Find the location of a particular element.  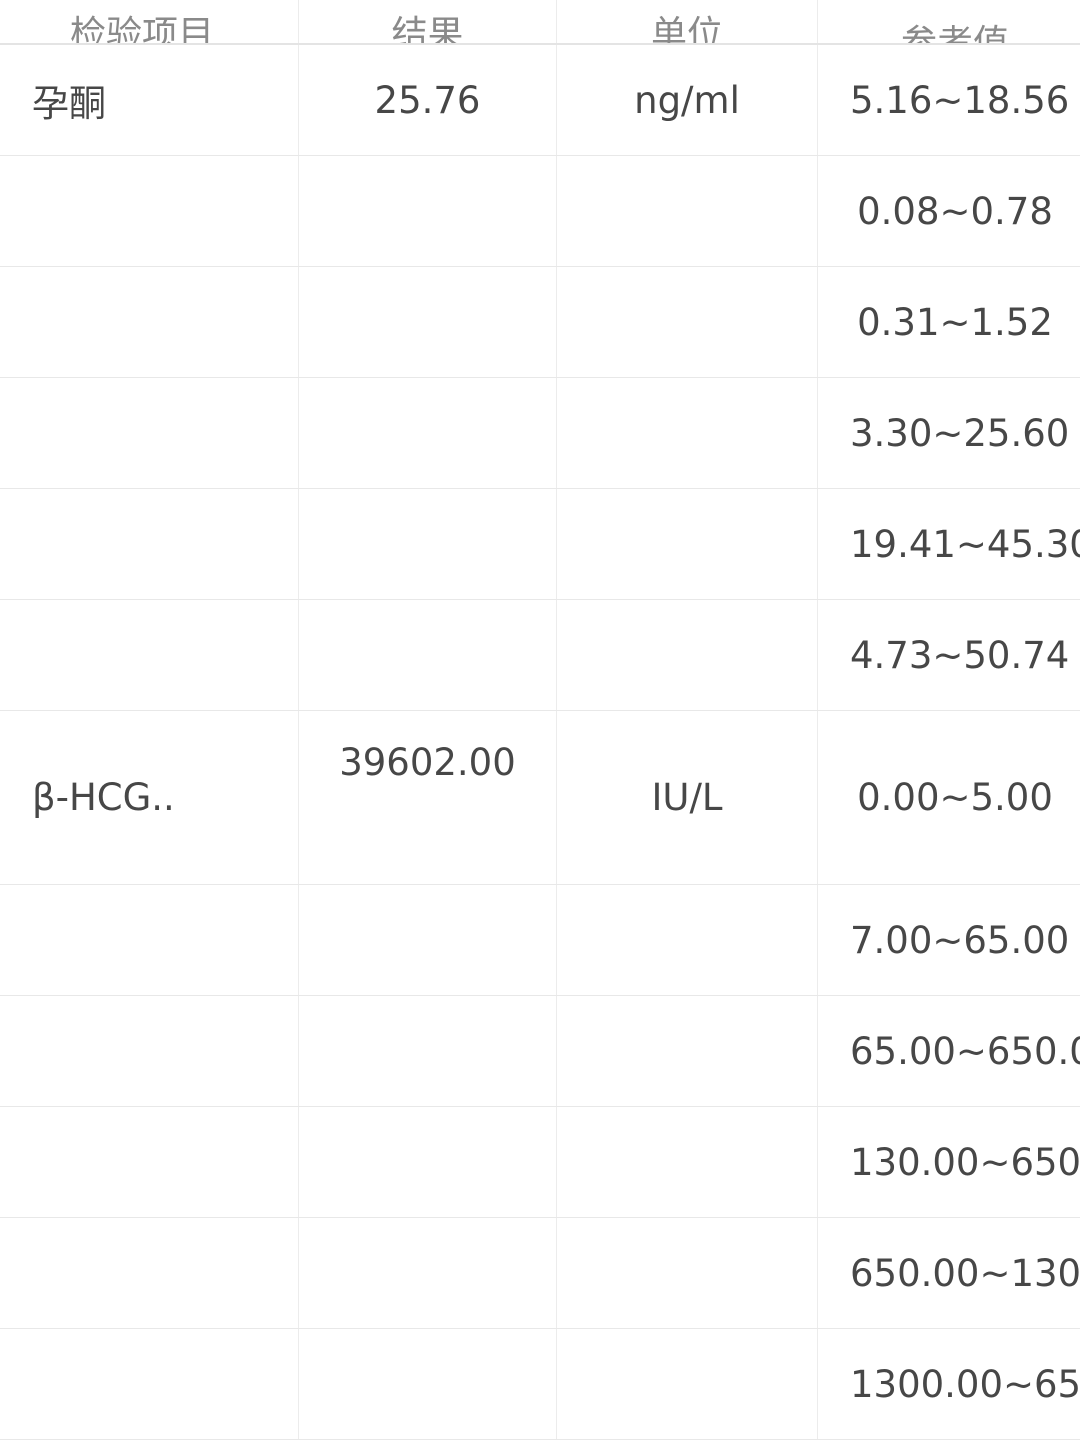

table-row: 3.30~25.60 is located at coordinates (540, 433).